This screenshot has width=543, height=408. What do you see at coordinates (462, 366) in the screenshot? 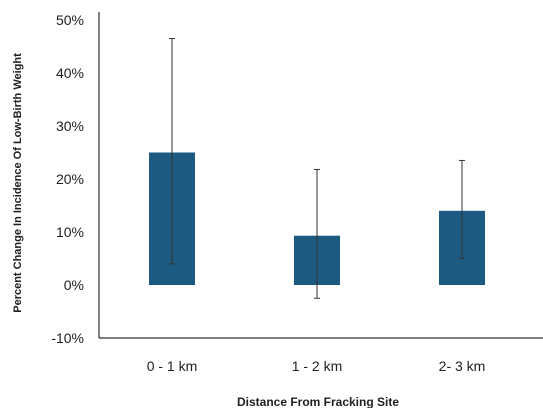
I see `x-tick-label: 2- 3 km` at bounding box center [462, 366].